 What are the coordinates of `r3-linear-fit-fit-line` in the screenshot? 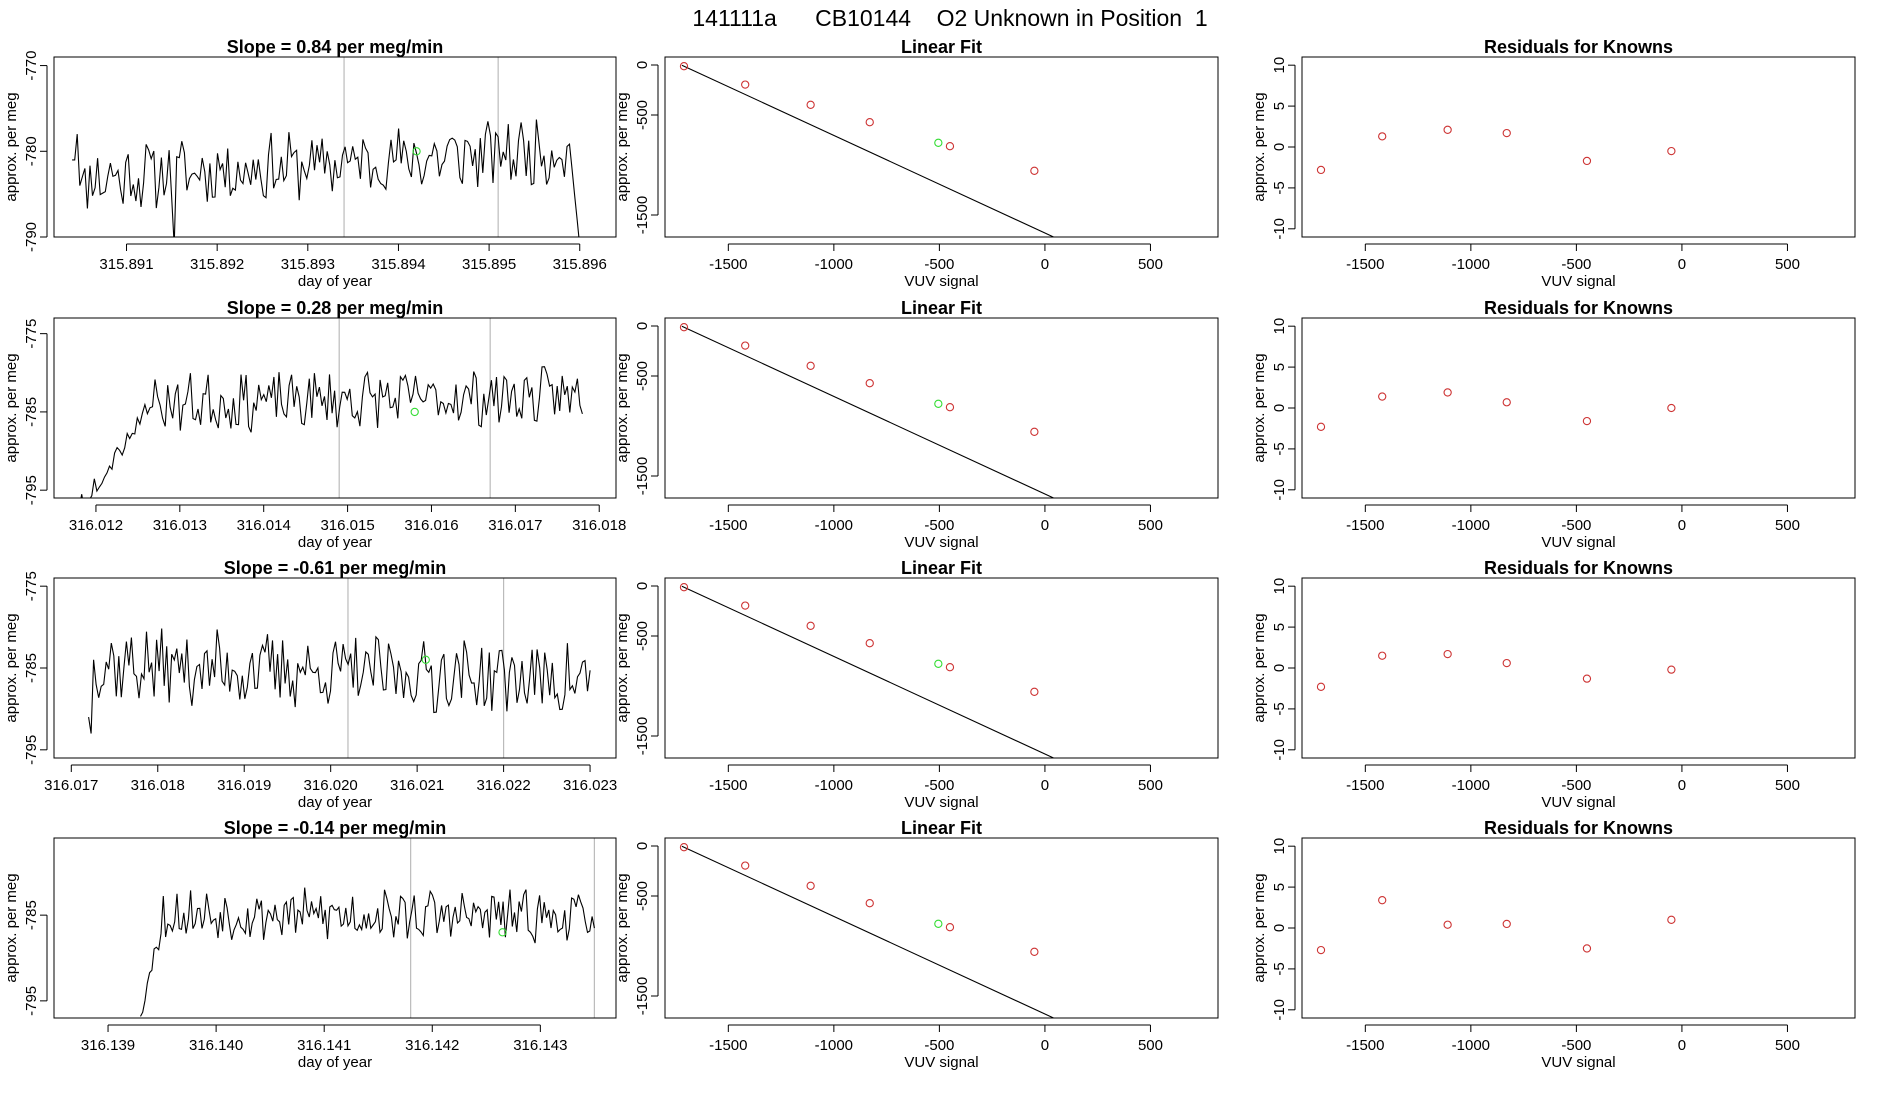 It's located at (868, 671).